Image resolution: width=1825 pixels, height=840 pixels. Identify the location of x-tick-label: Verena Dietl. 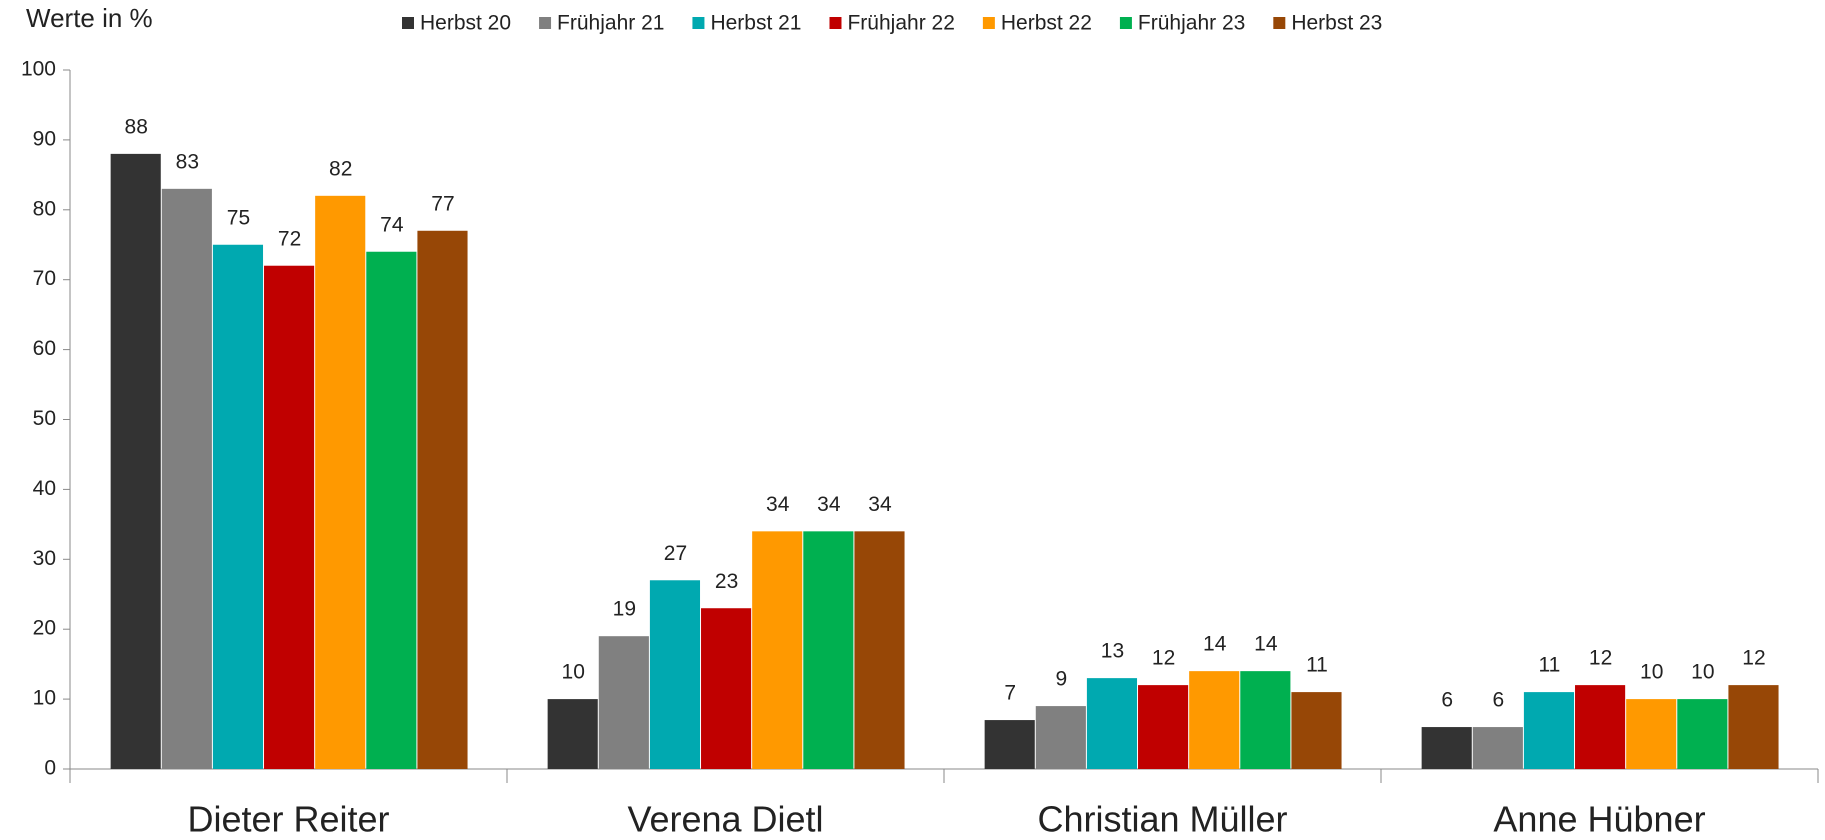
(725, 819).